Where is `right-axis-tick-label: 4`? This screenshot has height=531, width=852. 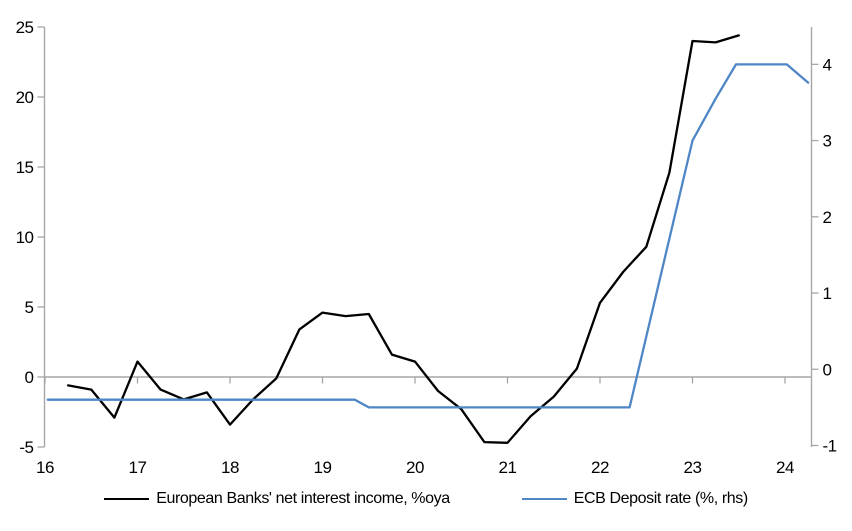
right-axis-tick-label: 4 is located at coordinates (827, 64).